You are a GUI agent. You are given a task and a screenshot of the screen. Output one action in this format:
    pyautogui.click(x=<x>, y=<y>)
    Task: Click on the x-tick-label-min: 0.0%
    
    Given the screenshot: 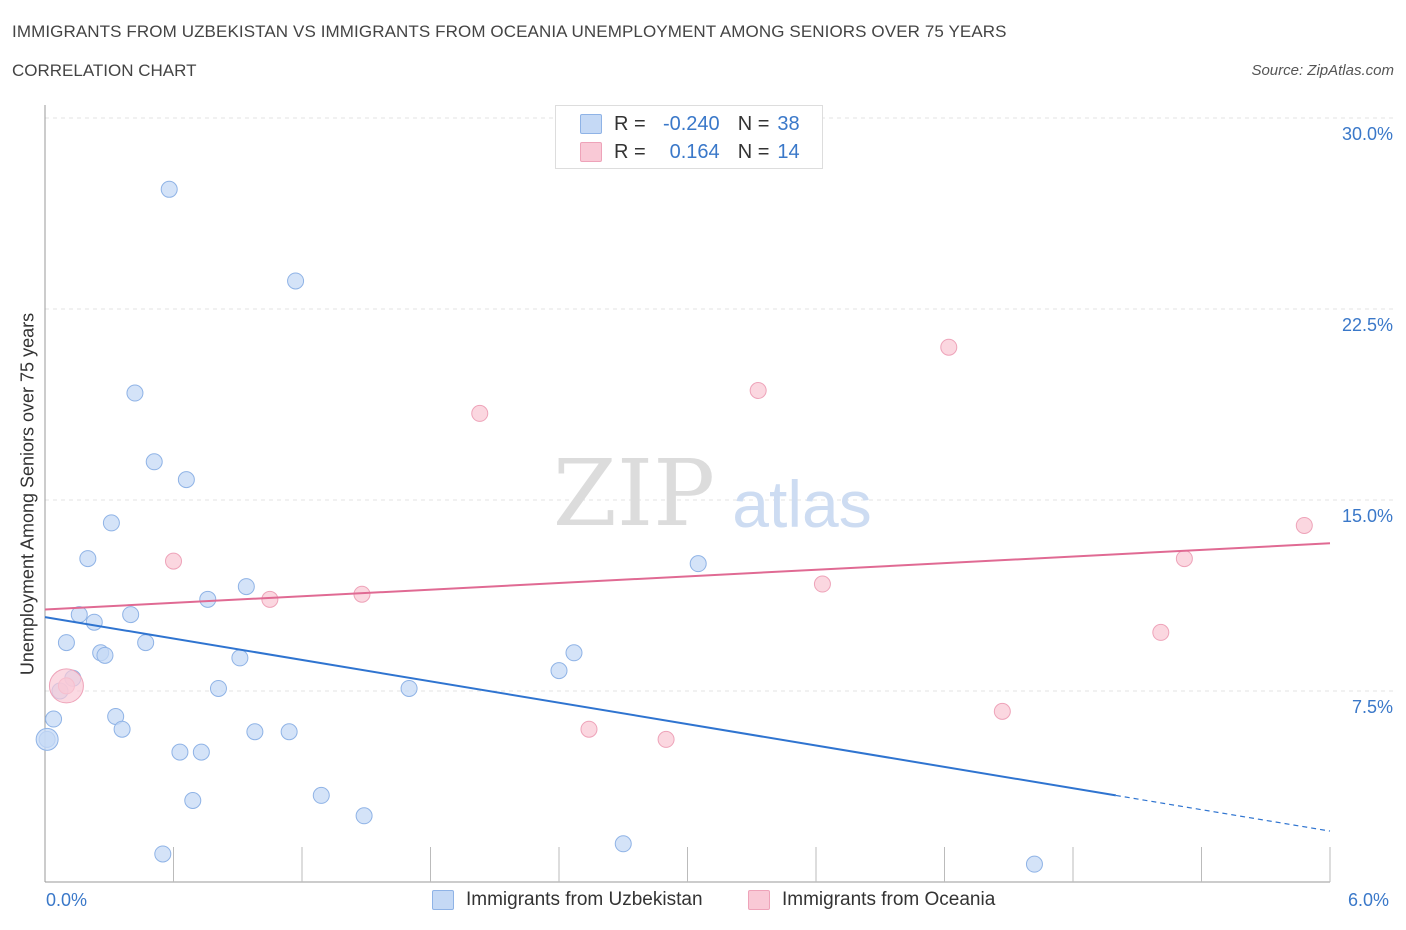 What is the action you would take?
    pyautogui.click(x=67, y=900)
    